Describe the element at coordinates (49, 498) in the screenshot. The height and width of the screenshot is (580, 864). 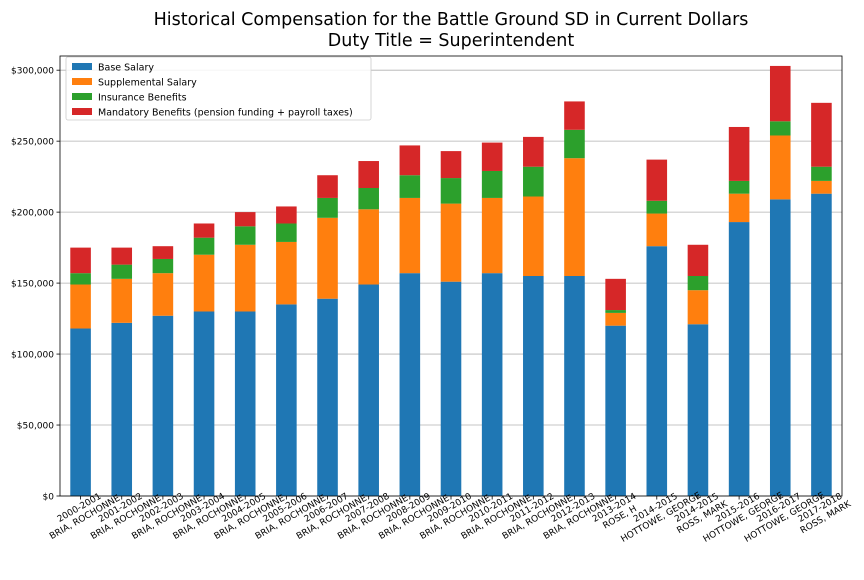
I see `y-tick-label: $0` at that location.